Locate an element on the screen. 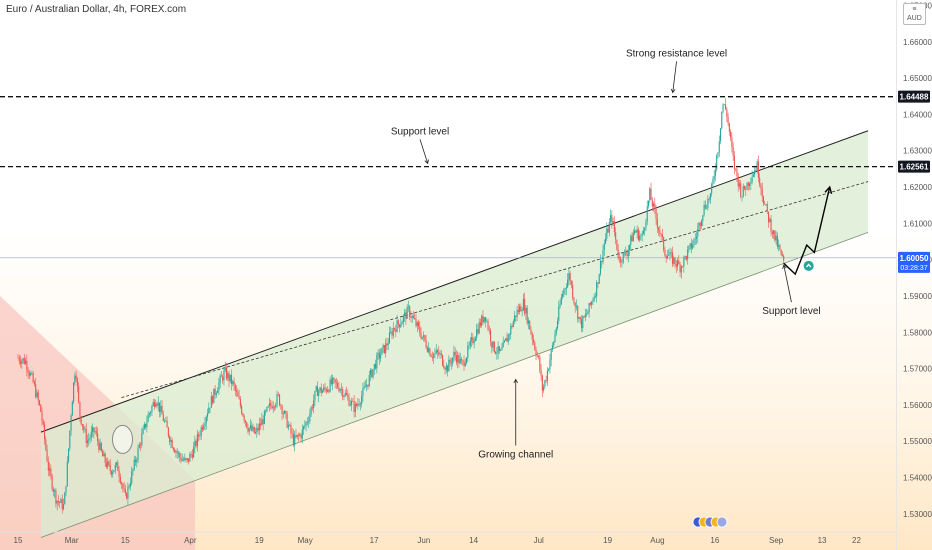 The height and width of the screenshot is (550, 932). price-tick-label: 1.53000 is located at coordinates (917, 514).